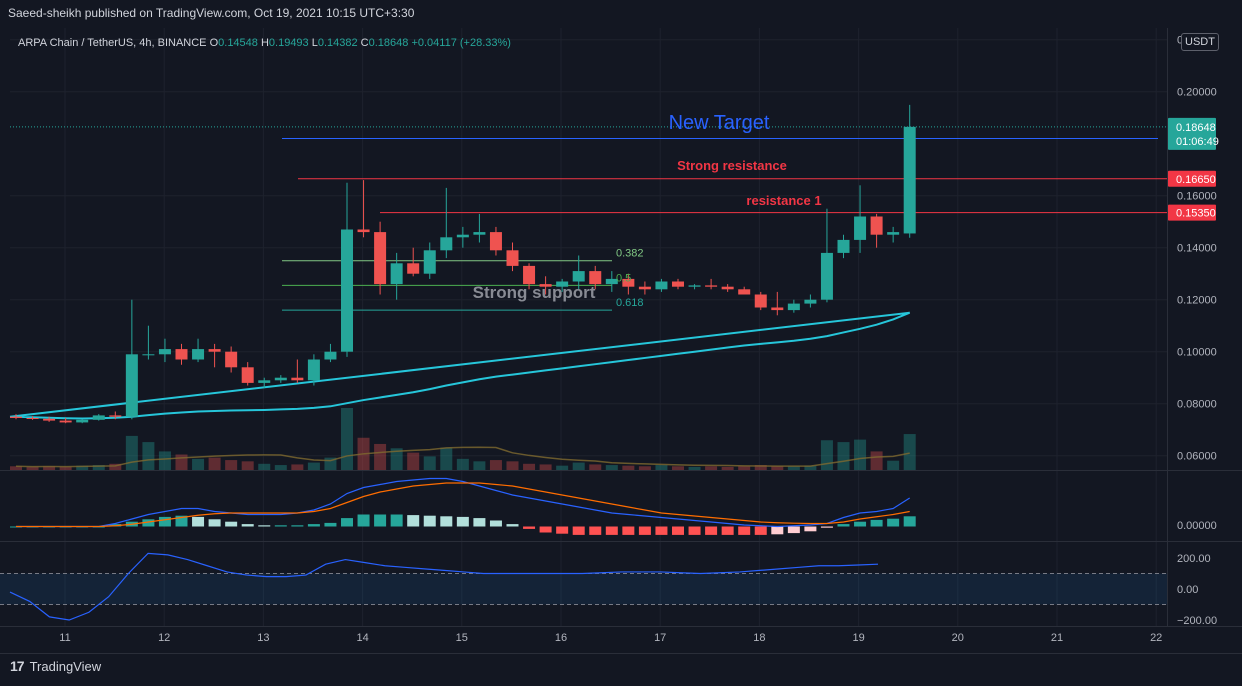  What do you see at coordinates (1196, 214) in the screenshot?
I see `price-level-label: 0.15350` at bounding box center [1196, 214].